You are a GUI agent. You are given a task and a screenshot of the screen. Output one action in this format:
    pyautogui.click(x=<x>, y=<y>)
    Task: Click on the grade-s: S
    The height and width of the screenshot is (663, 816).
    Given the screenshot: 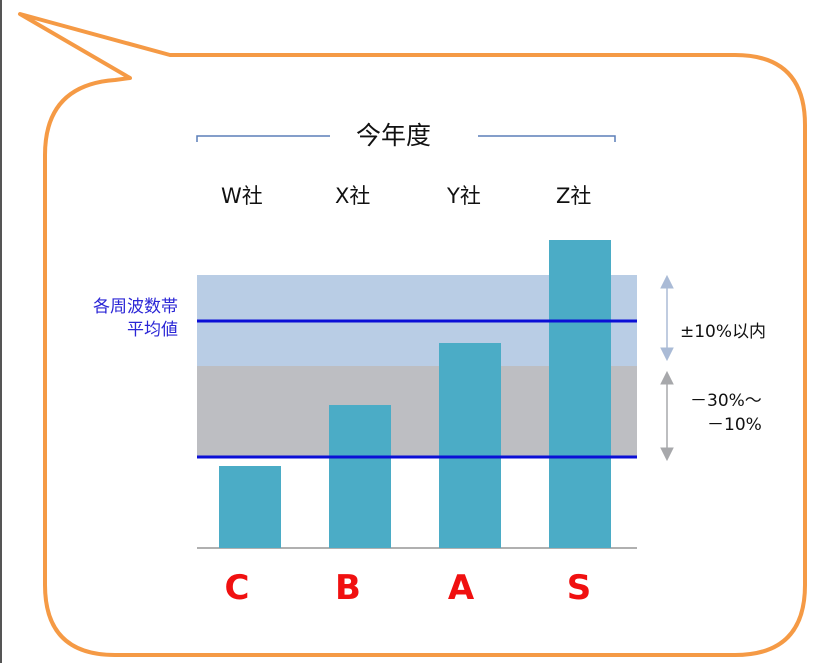 What is the action you would take?
    pyautogui.click(x=579, y=588)
    